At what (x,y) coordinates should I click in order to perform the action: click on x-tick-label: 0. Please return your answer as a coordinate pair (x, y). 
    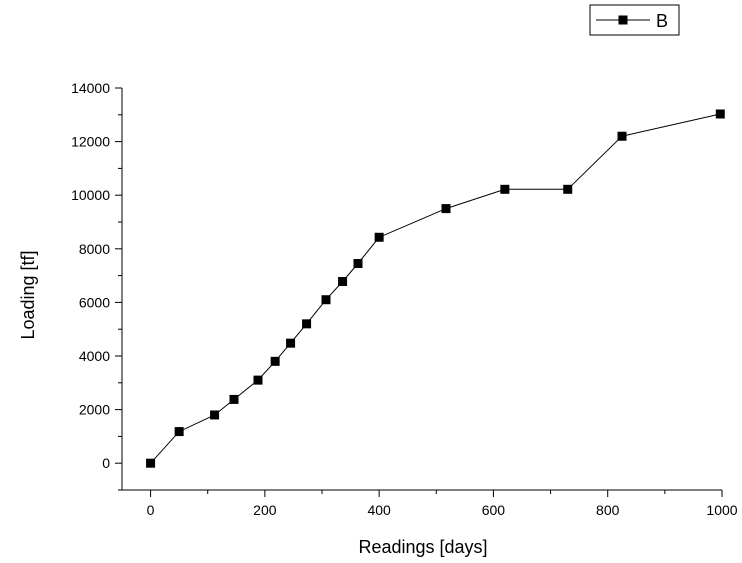
    Looking at the image, I should click on (151, 510).